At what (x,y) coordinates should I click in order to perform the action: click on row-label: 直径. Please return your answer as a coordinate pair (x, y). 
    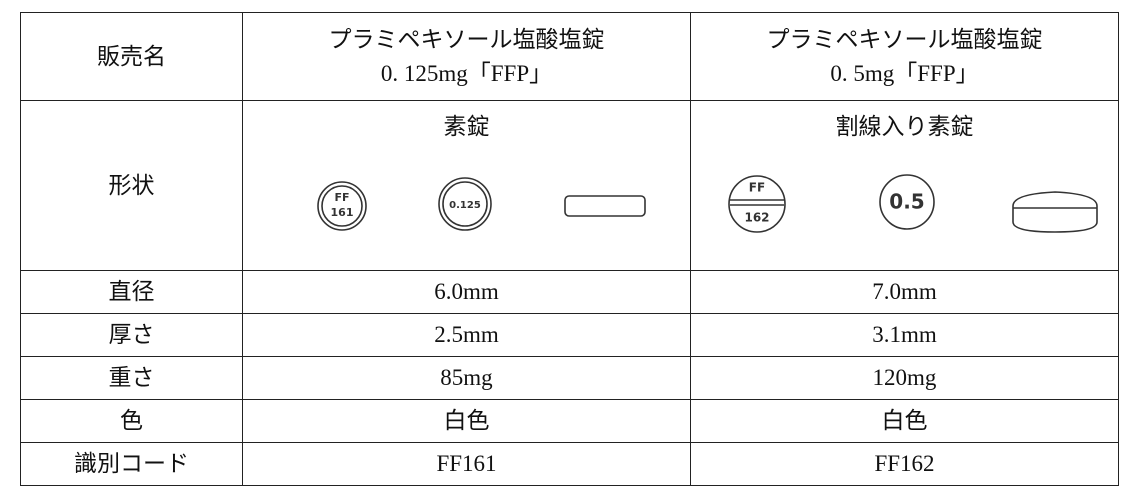
    Looking at the image, I should click on (131, 292).